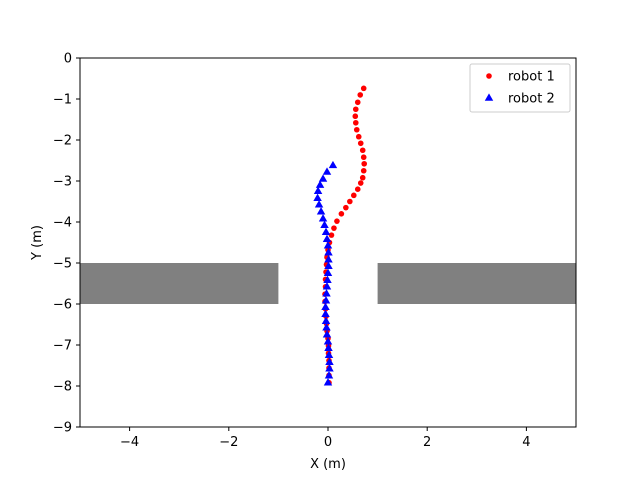 Image resolution: width=640 pixels, height=480 pixels. What do you see at coordinates (62, 387) in the screenshot?
I see `y-tick-label: −8` at bounding box center [62, 387].